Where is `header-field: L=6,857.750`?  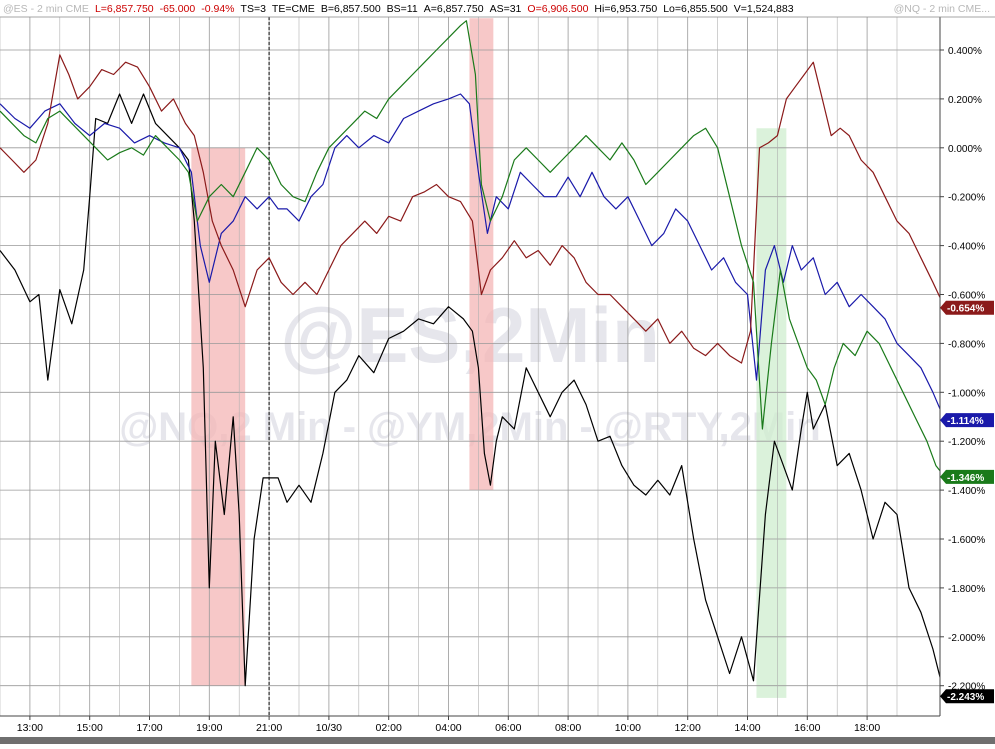
header-field: L=6,857.750 is located at coordinates (124, 9).